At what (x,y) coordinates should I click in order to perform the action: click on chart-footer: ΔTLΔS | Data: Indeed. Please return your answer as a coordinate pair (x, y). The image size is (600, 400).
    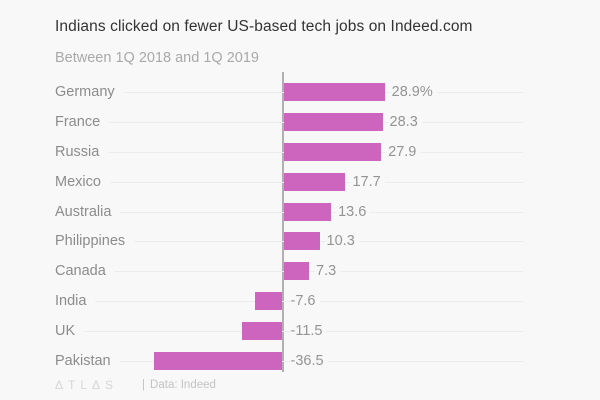
    Looking at the image, I should click on (135, 385).